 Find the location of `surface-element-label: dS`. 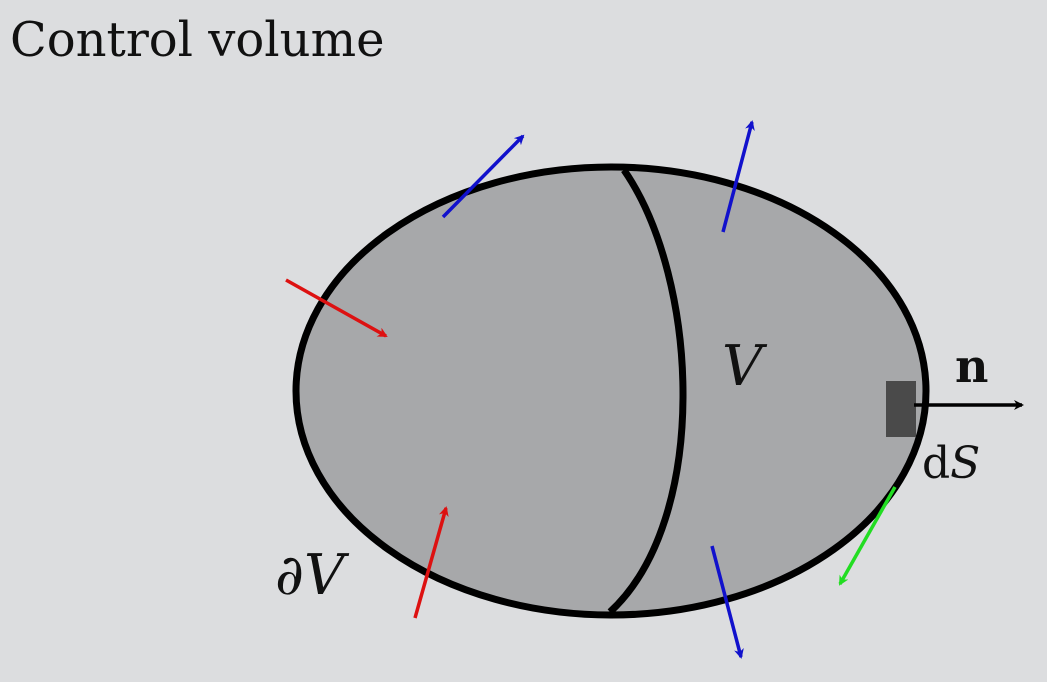

surface-element-label: dS is located at coordinates (951, 463).